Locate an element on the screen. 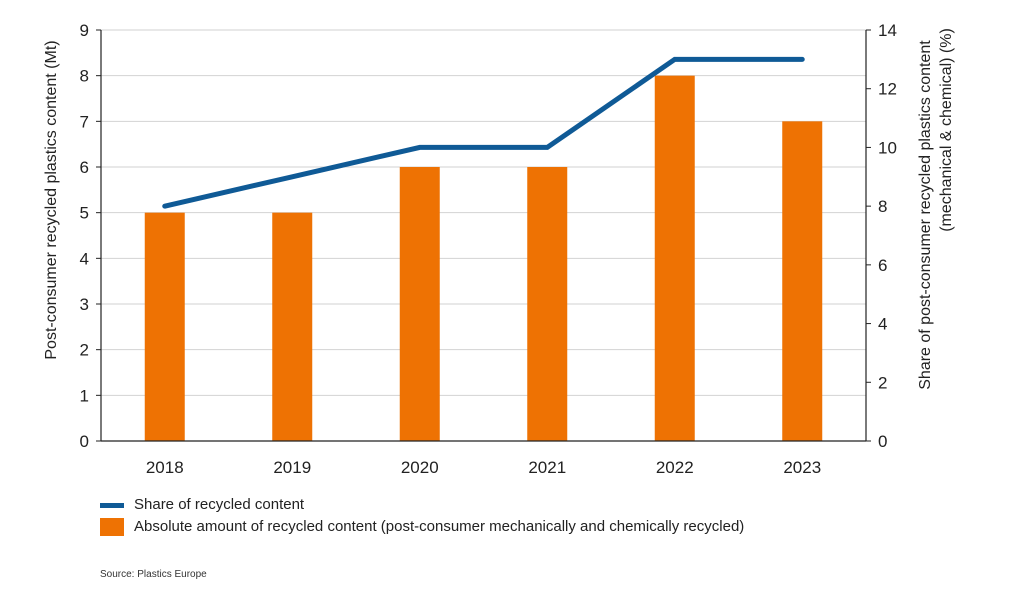  left-tick-label: 1 is located at coordinates (84, 395).